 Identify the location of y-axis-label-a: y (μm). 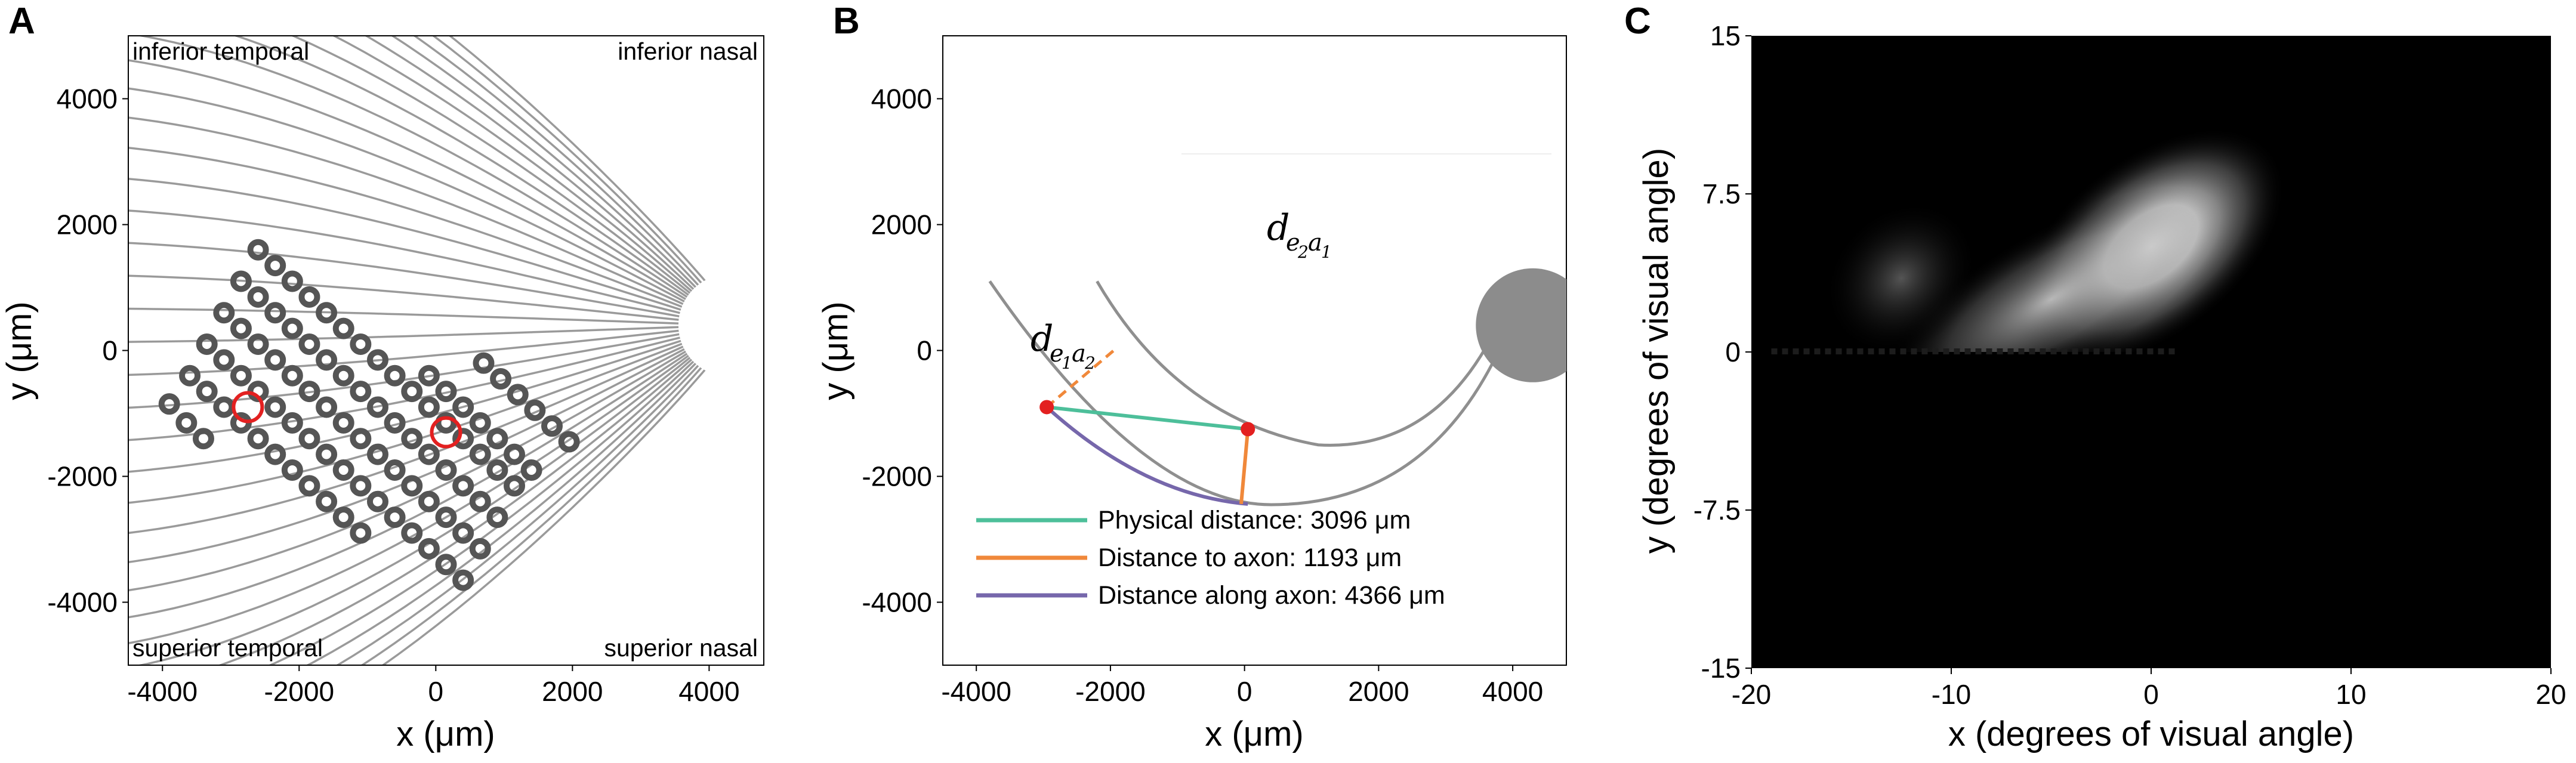
(19, 350).